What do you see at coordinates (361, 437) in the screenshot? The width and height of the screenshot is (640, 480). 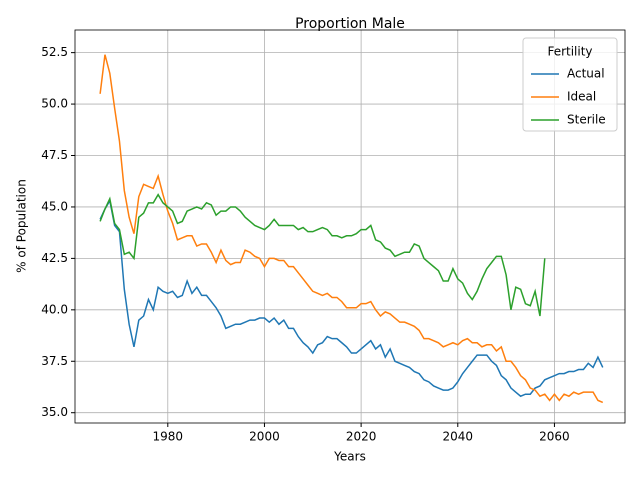 I see `x-tick-label: 2020` at bounding box center [361, 437].